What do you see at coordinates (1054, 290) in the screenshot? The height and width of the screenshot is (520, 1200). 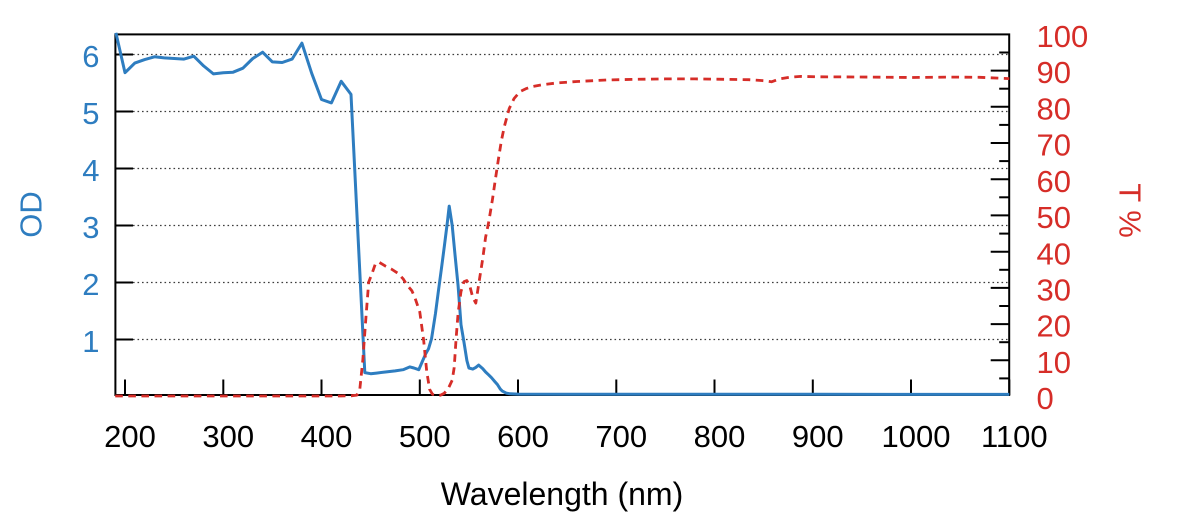 I see `svg-text: 30` at bounding box center [1054, 290].